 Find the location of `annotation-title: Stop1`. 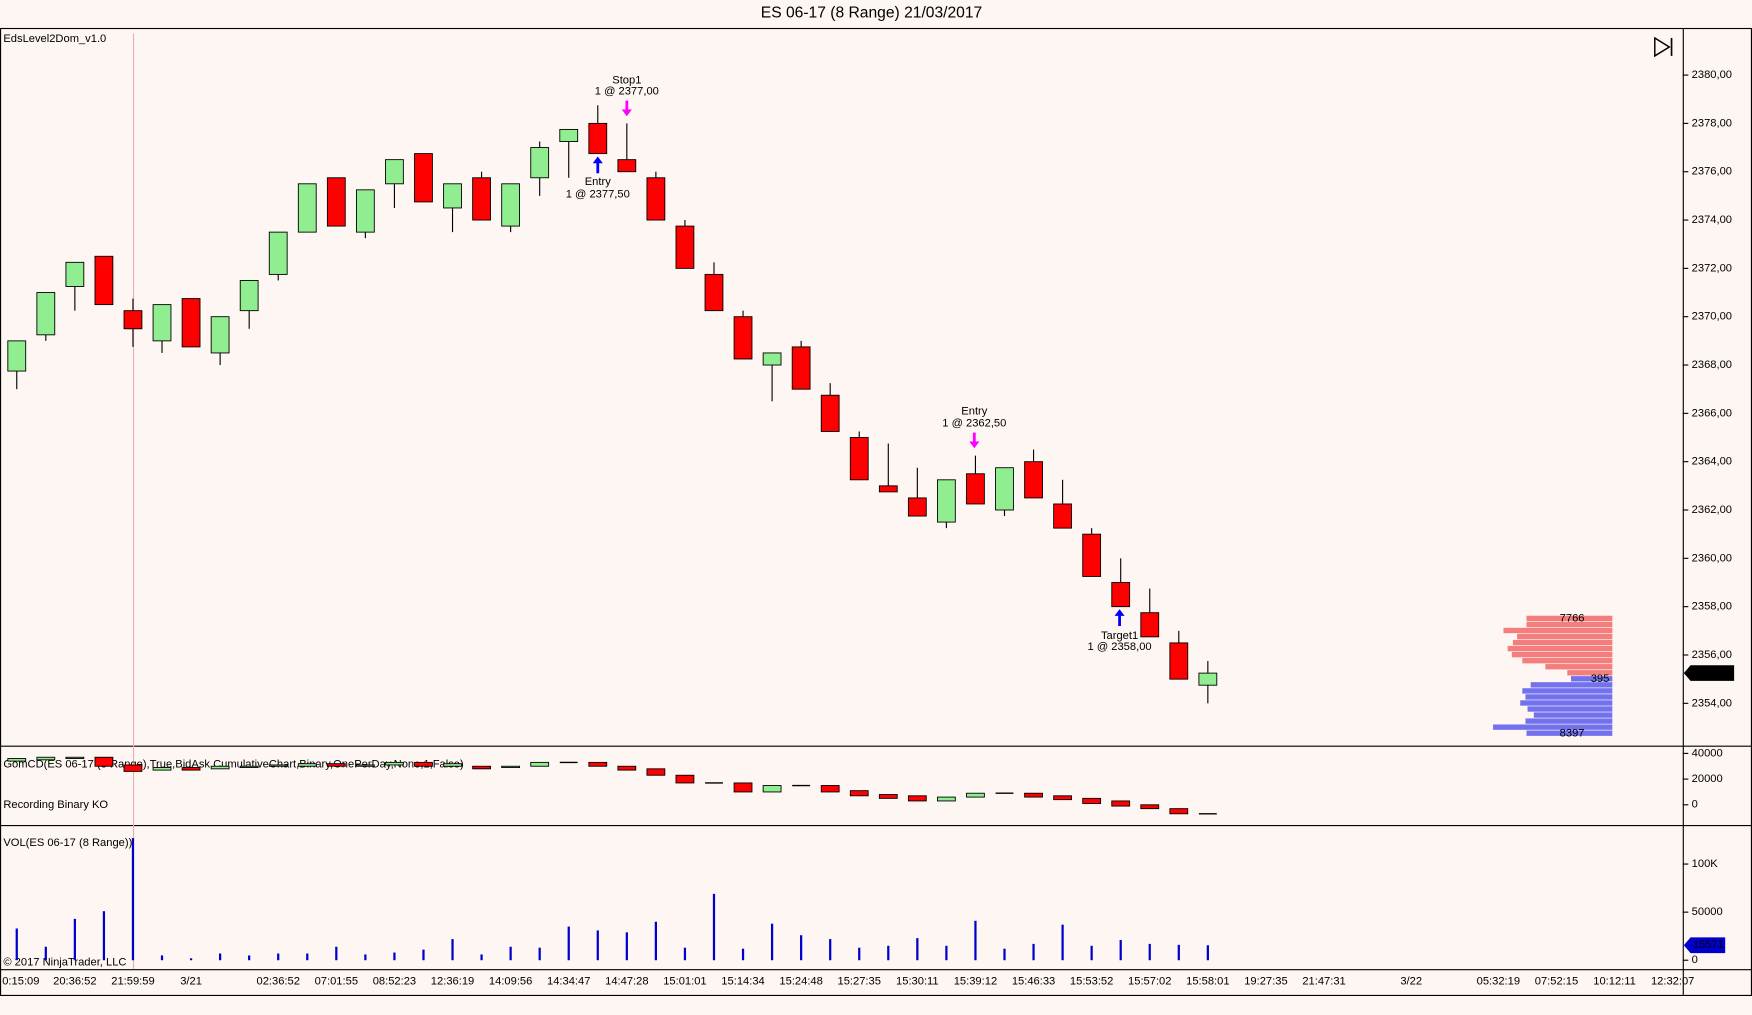

annotation-title: Stop1 is located at coordinates (626, 80).